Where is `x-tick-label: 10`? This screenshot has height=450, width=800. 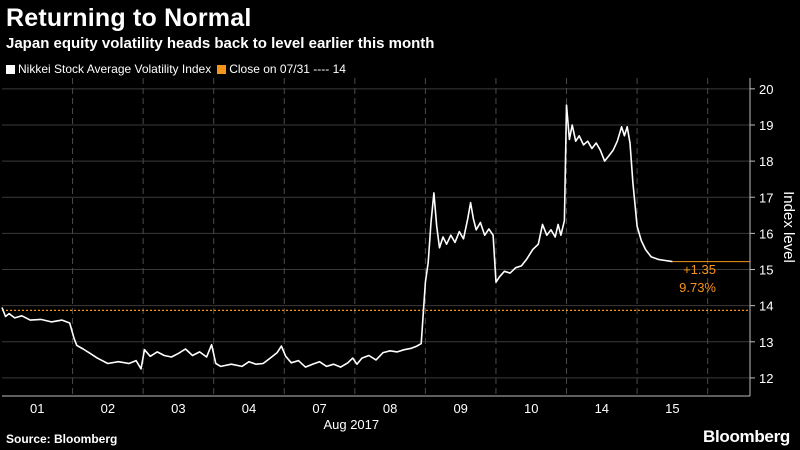 x-tick-label: 10 is located at coordinates (531, 408).